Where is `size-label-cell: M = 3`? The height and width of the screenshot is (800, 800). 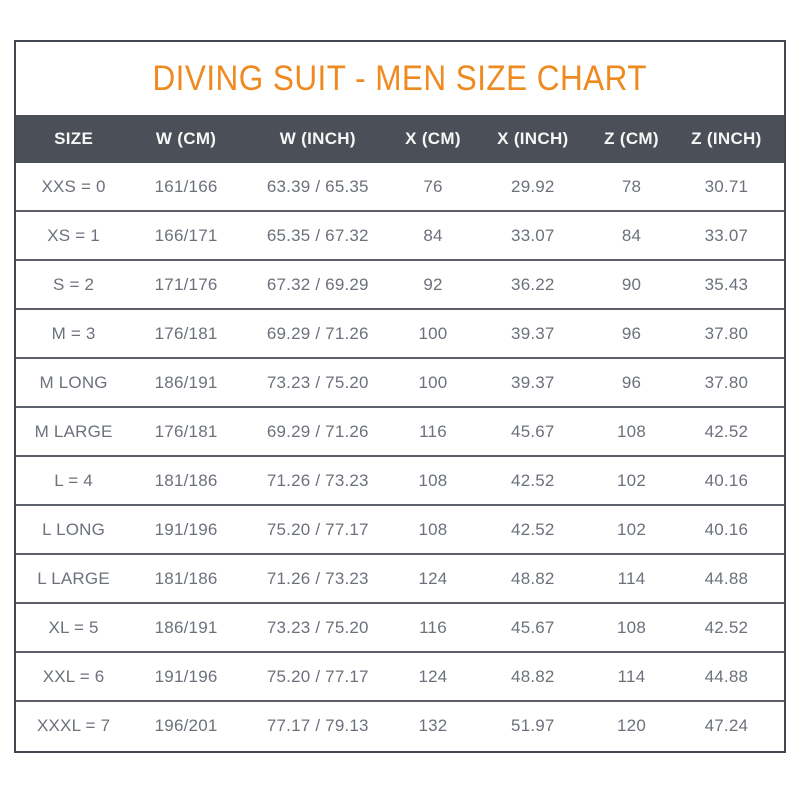 size-label-cell: M = 3 is located at coordinates (74, 333).